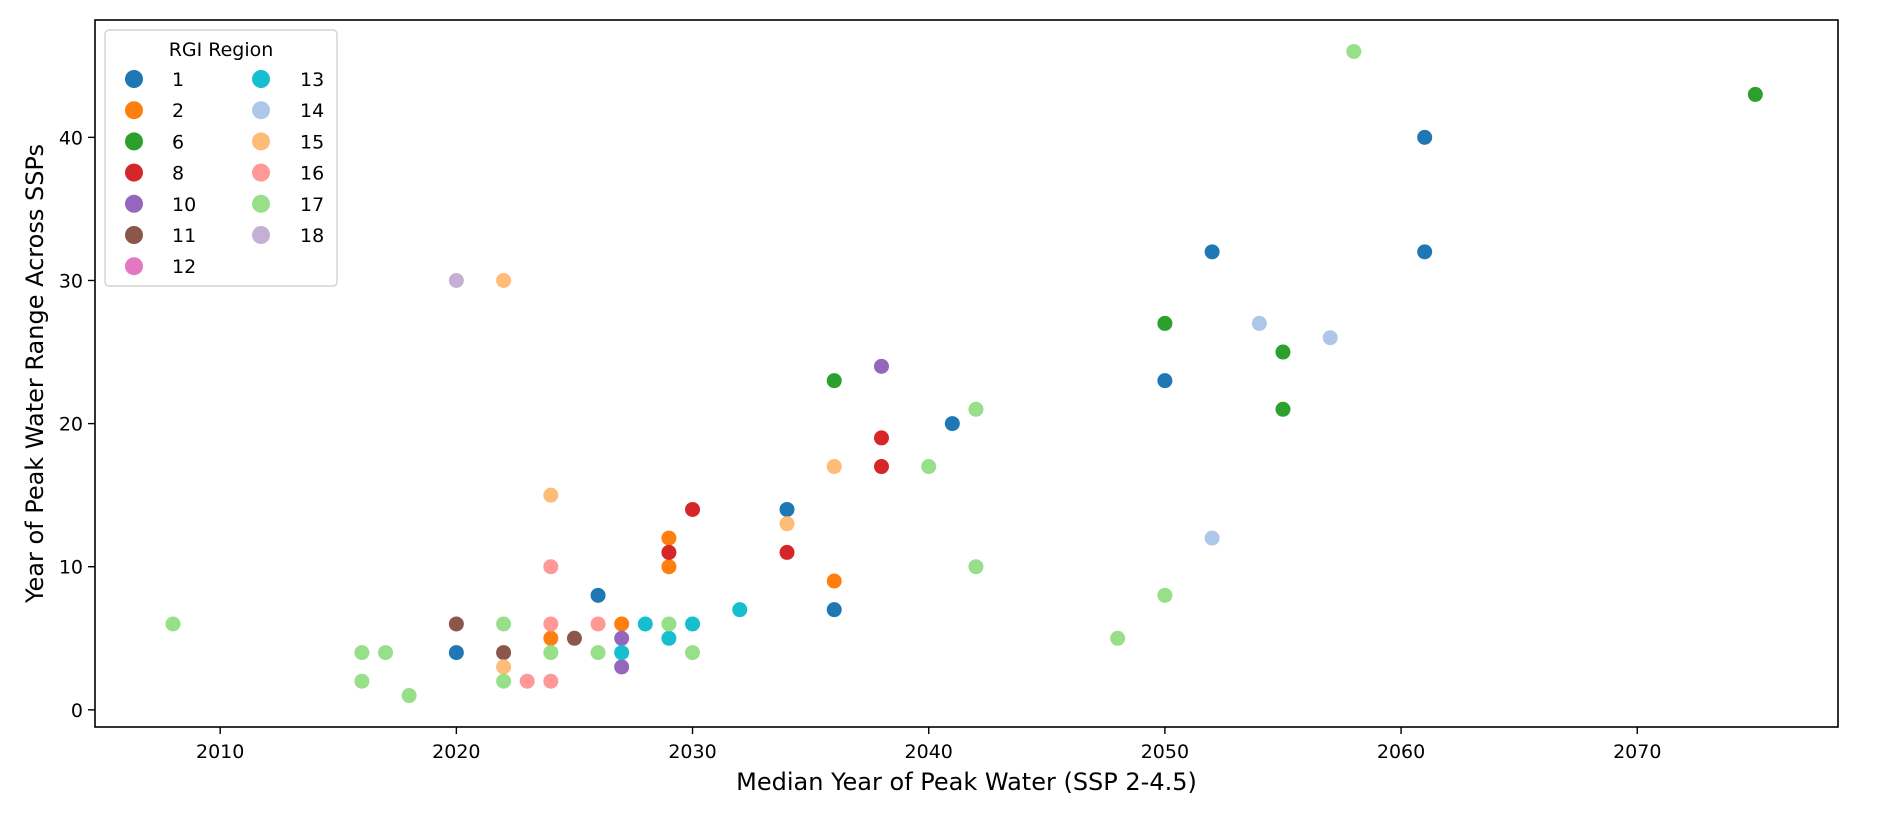 This screenshot has height=813, width=1892. Describe the element at coordinates (312, 111) in the screenshot. I see `legend-label-region-14: 14` at that location.